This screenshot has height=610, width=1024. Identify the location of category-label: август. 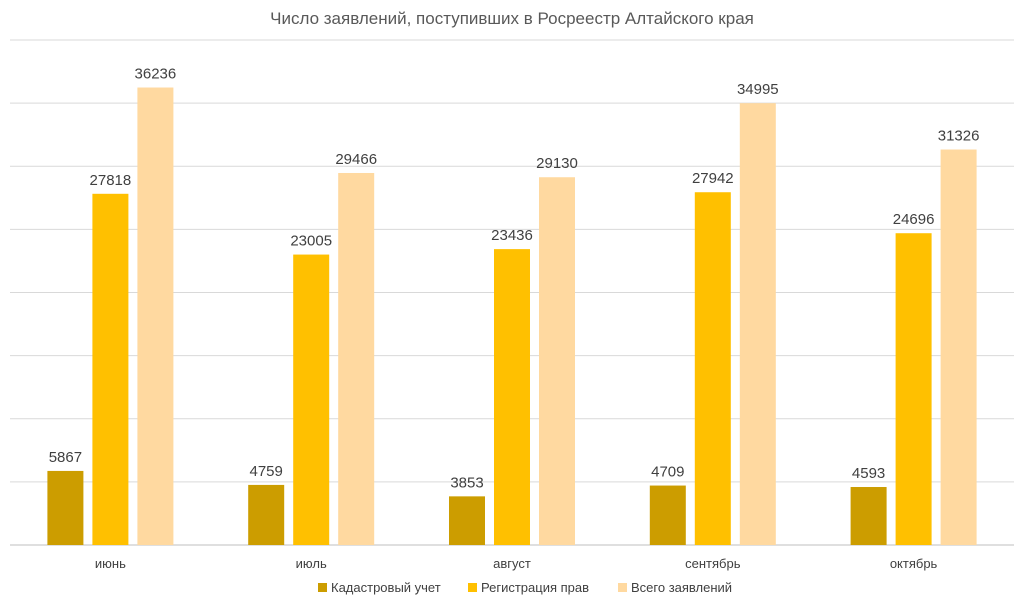
(512, 563).